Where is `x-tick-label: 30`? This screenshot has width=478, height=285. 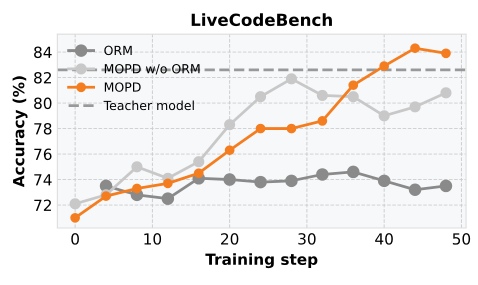 x-tick-label: 30 is located at coordinates (307, 239).